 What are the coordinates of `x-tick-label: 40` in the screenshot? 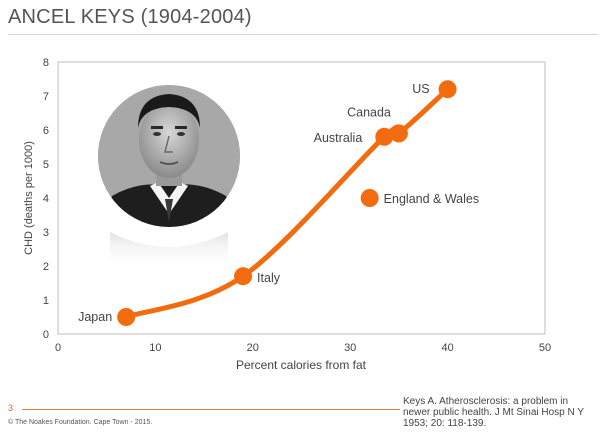 It's located at (447, 348).